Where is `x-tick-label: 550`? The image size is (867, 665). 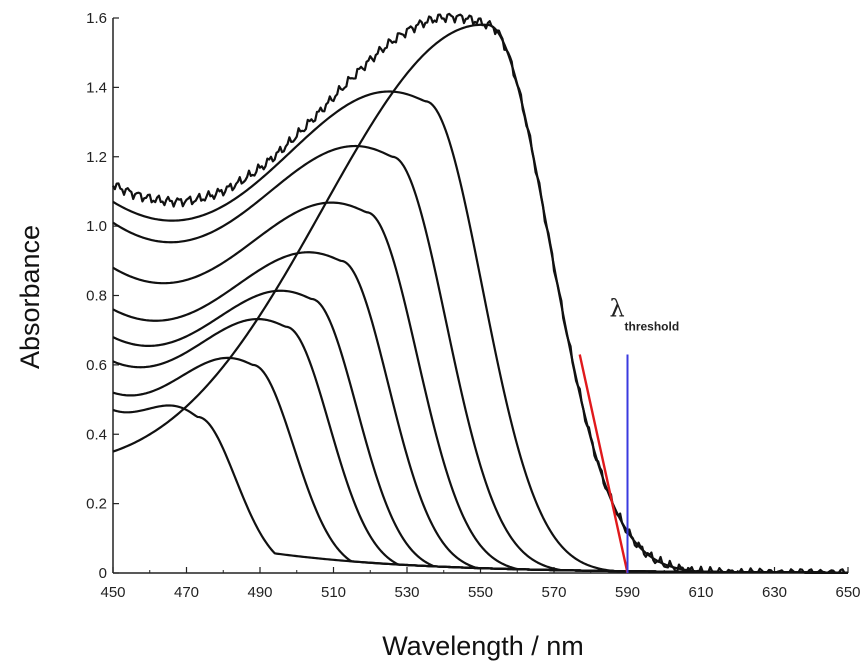
x-tick-label: 550 is located at coordinates (480, 592).